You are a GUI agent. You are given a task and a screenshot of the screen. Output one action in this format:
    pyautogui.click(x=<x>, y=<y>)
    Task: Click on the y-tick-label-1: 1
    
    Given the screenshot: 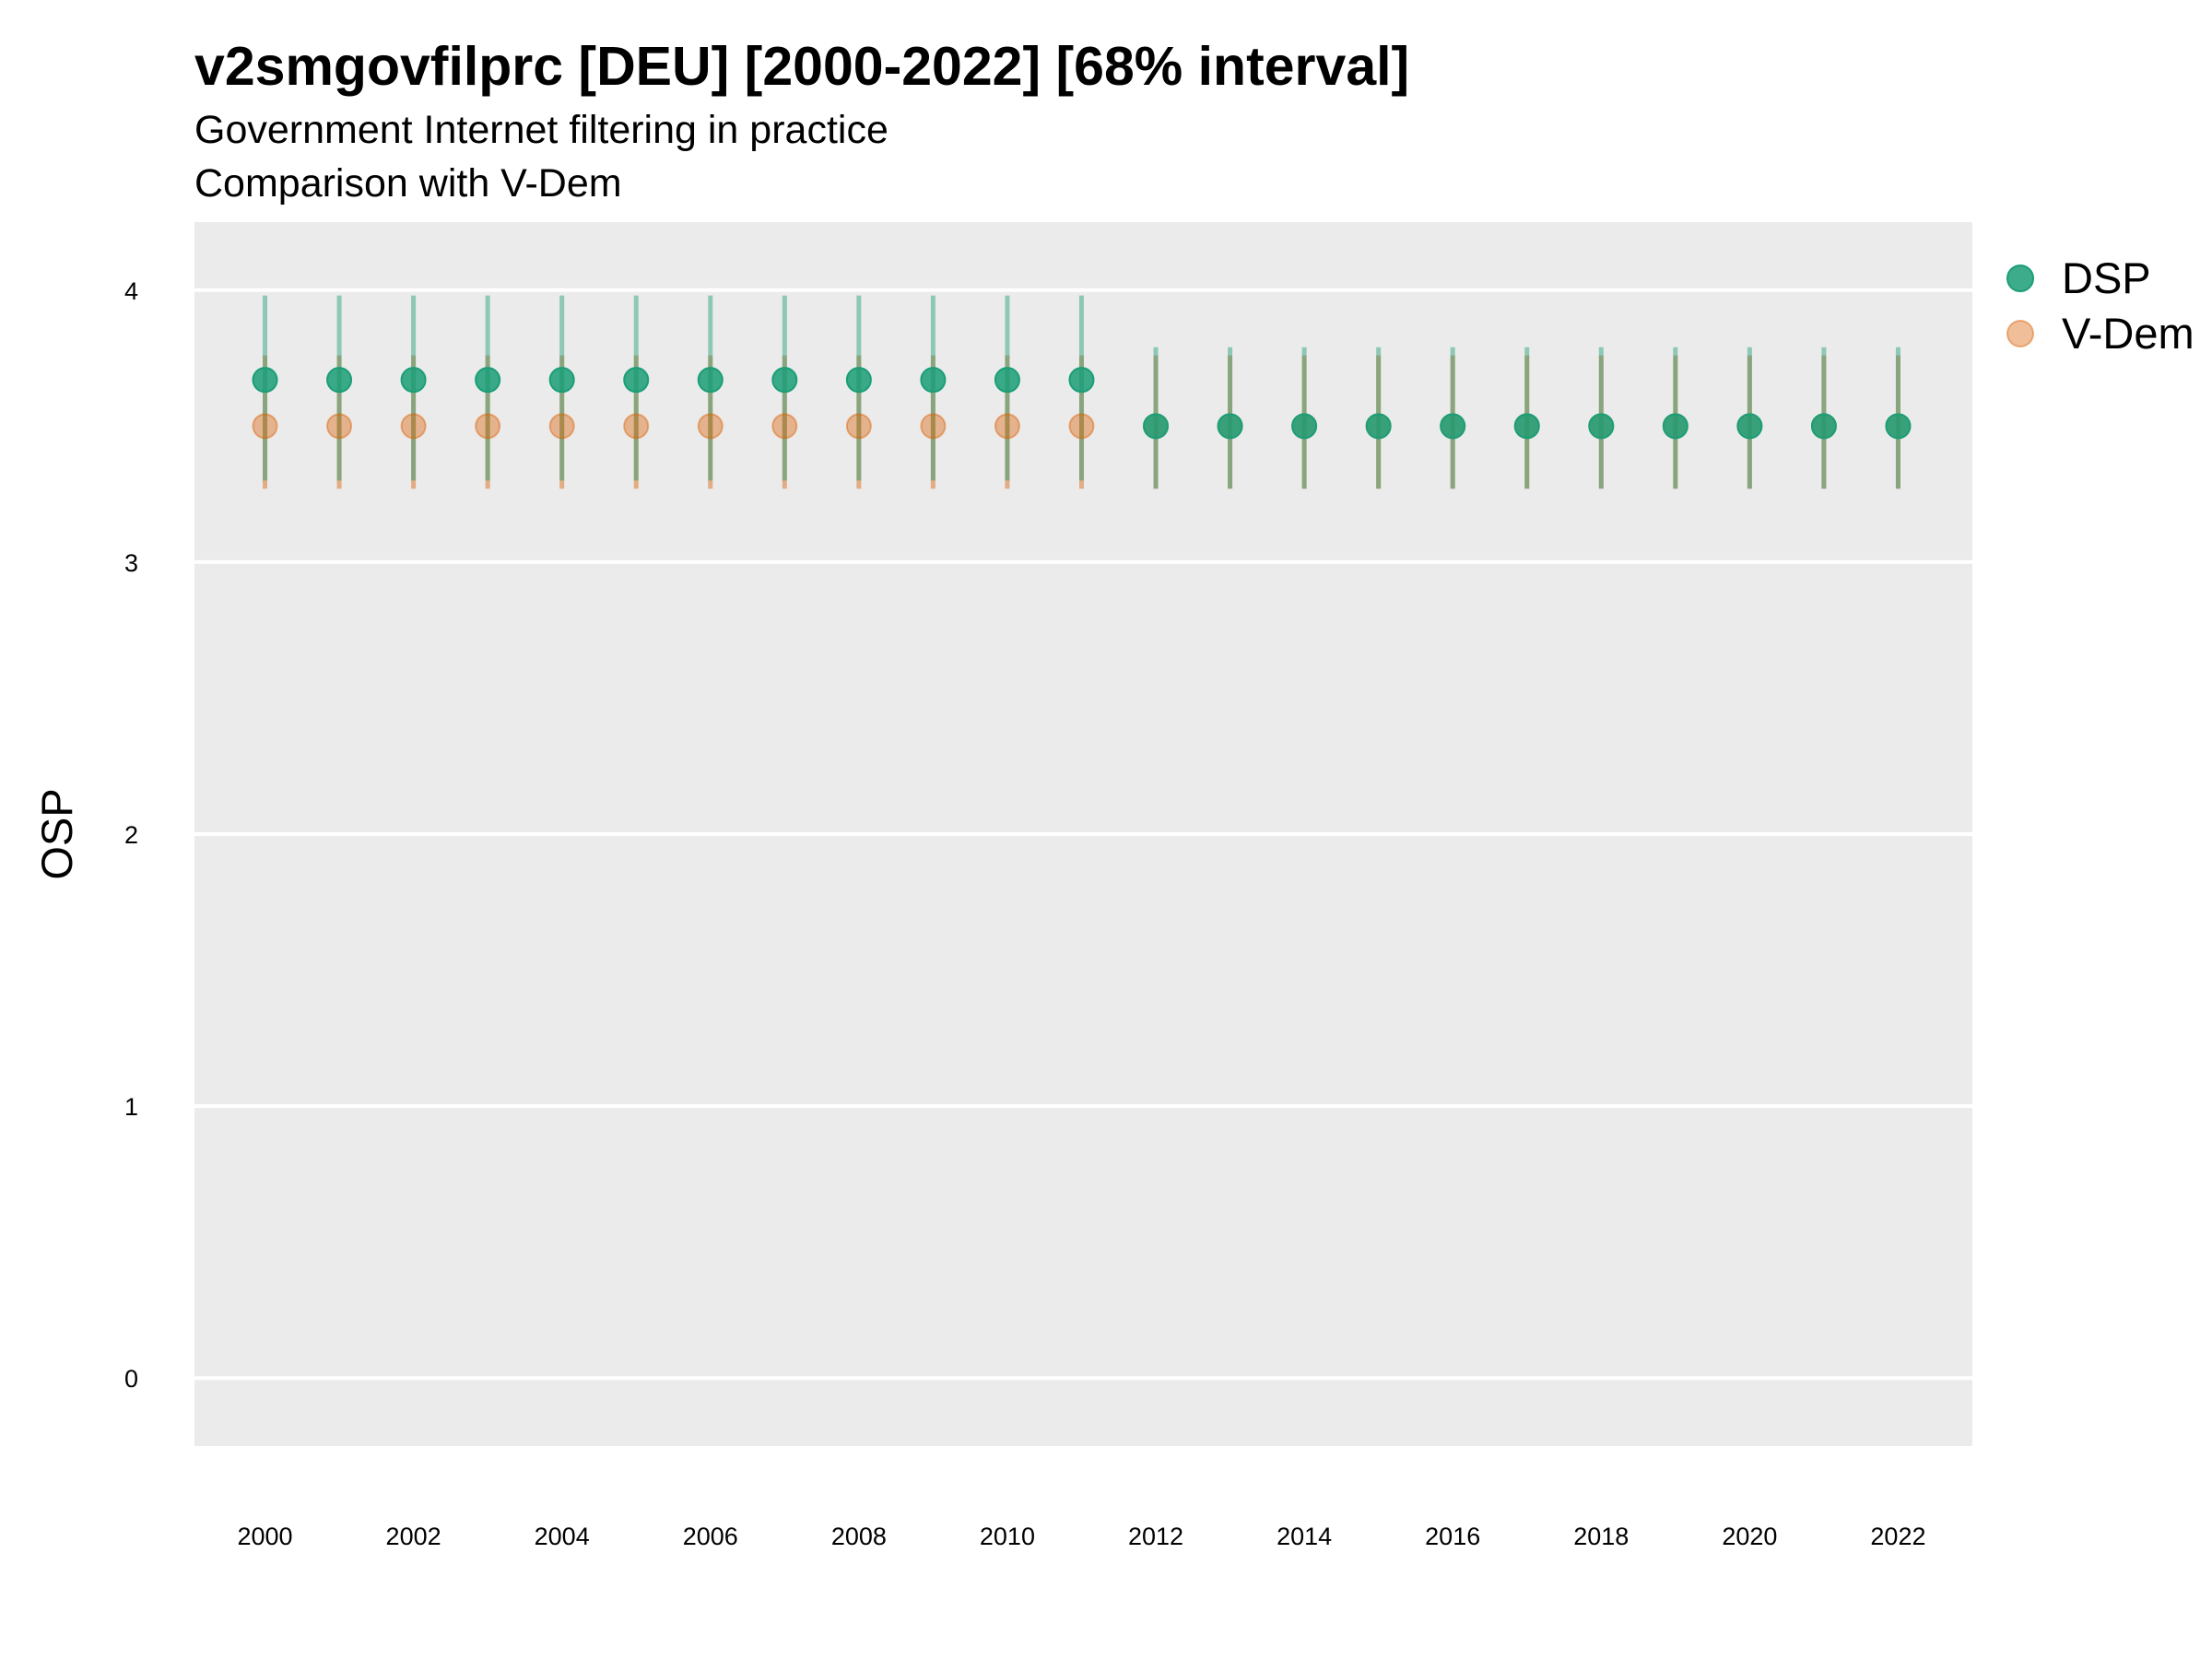 What is the action you would take?
    pyautogui.click(x=131, y=1107)
    